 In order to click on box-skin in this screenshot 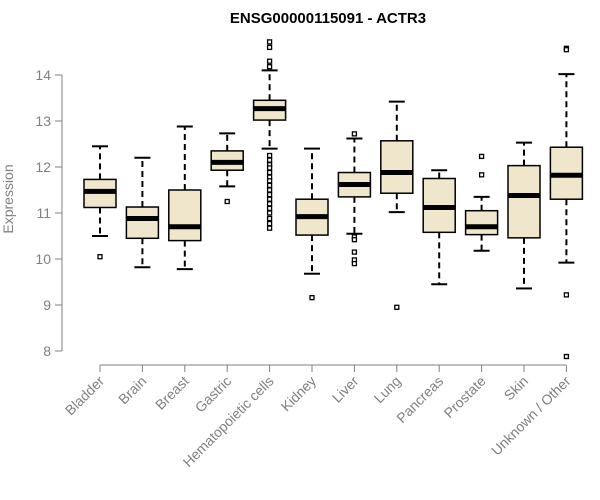, I will do `click(524, 215)`.